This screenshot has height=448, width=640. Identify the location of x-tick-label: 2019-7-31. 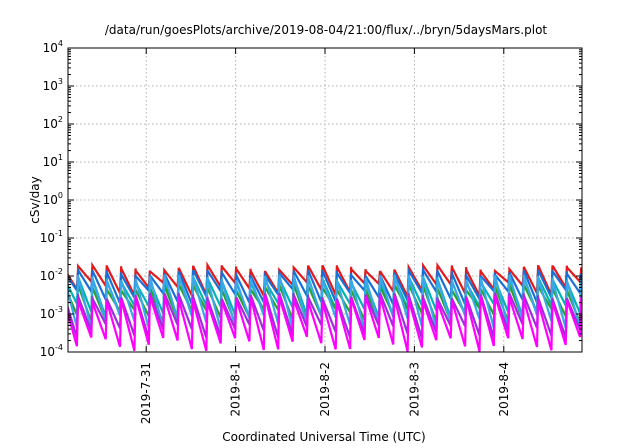
(146, 393).